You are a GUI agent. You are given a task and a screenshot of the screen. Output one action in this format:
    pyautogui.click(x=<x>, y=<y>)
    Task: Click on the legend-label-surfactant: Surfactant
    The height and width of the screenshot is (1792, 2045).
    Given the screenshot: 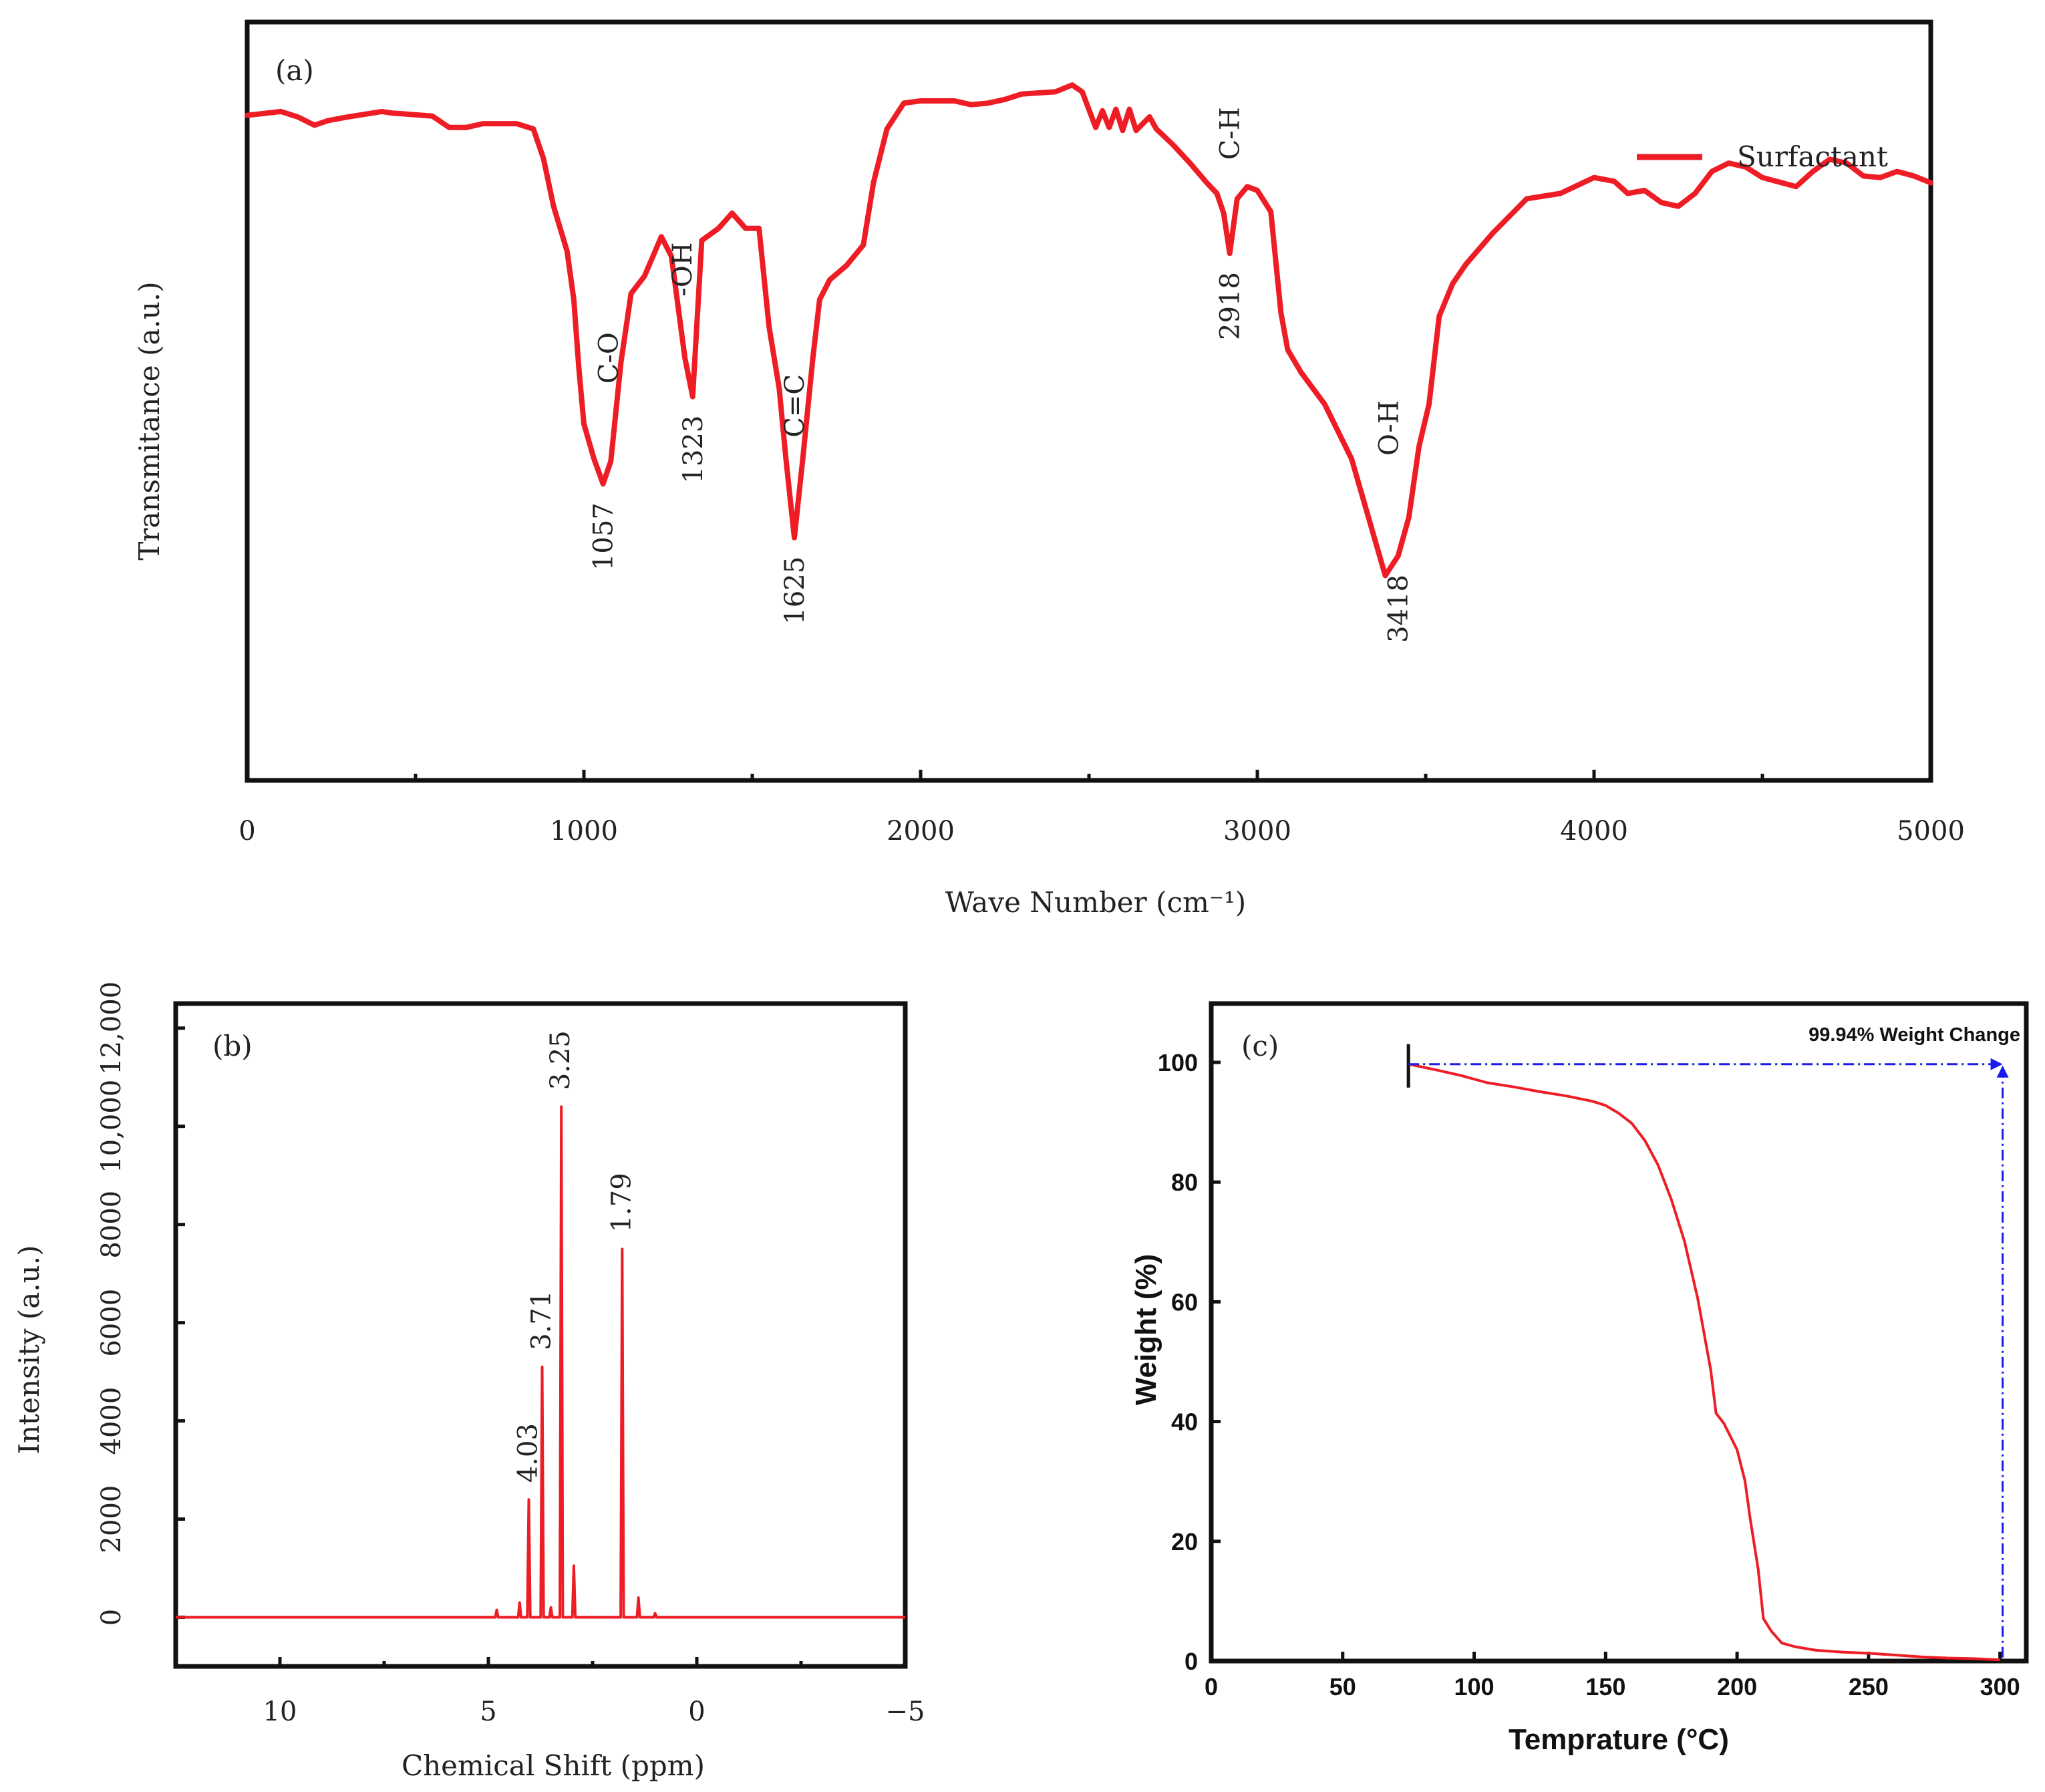 What is the action you would take?
    pyautogui.click(x=1812, y=156)
    